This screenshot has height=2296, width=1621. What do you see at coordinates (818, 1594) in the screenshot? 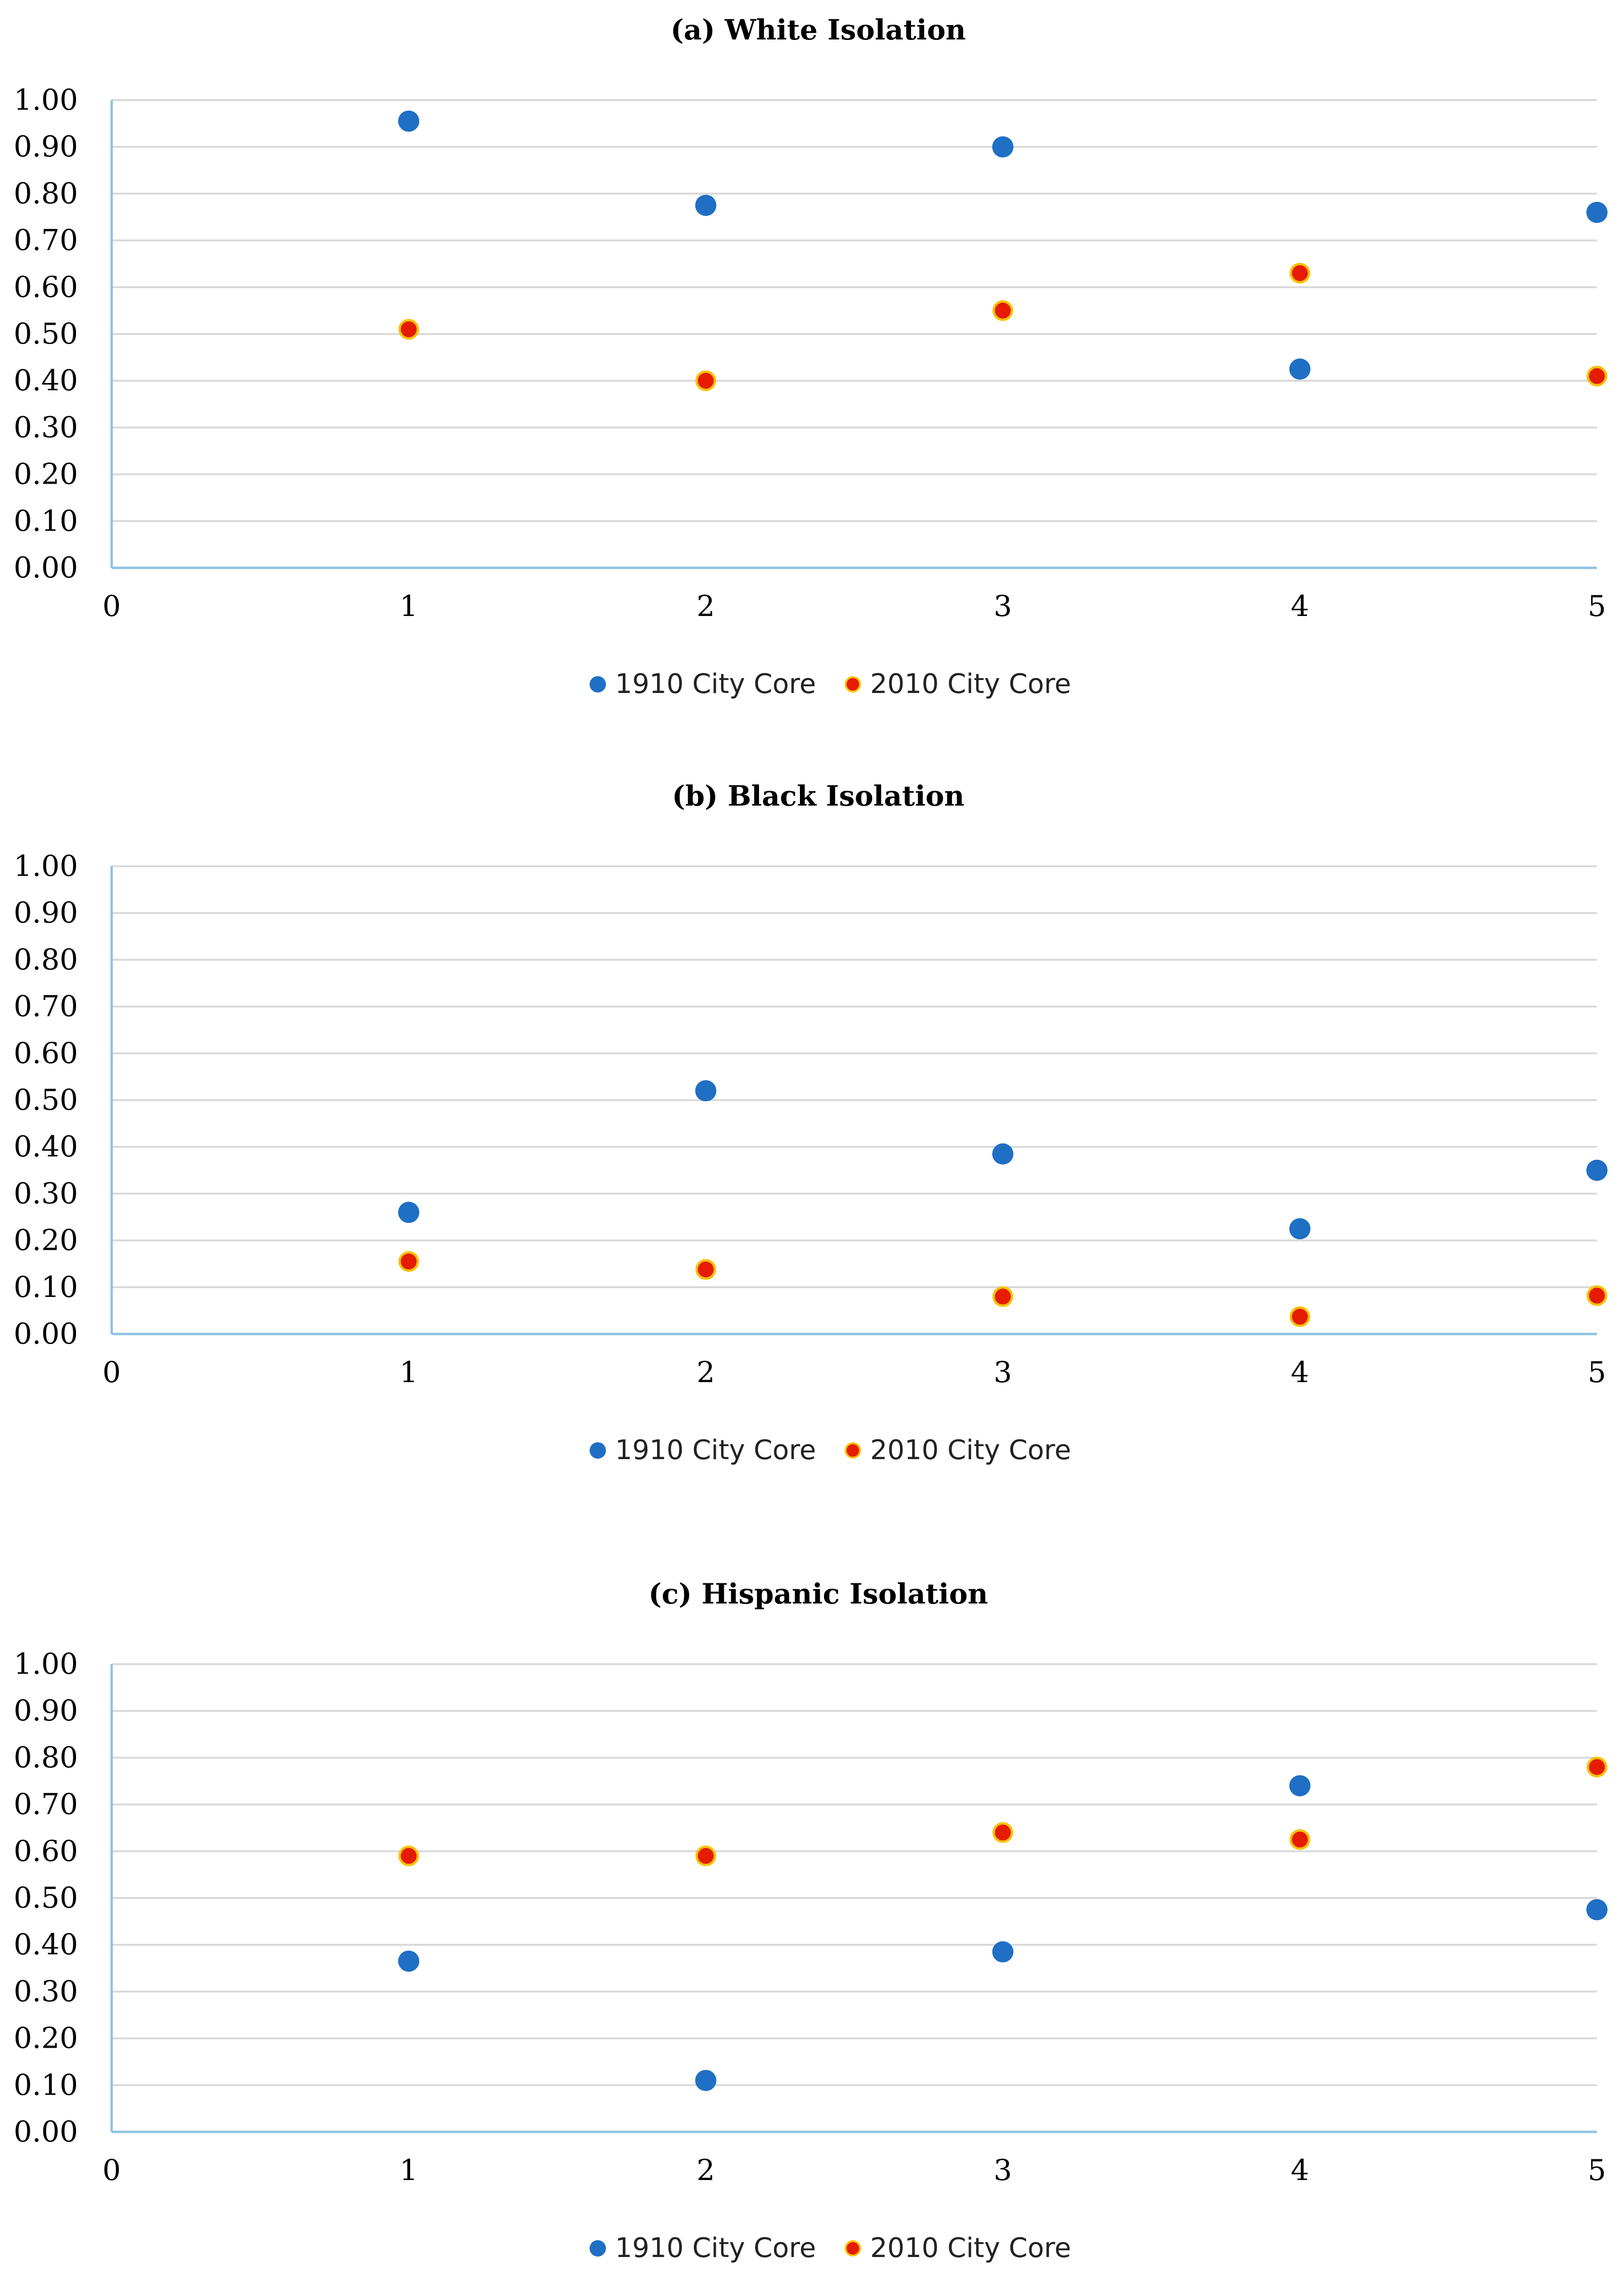
I see `chart-title: (c) Hispanic Isolation` at bounding box center [818, 1594].